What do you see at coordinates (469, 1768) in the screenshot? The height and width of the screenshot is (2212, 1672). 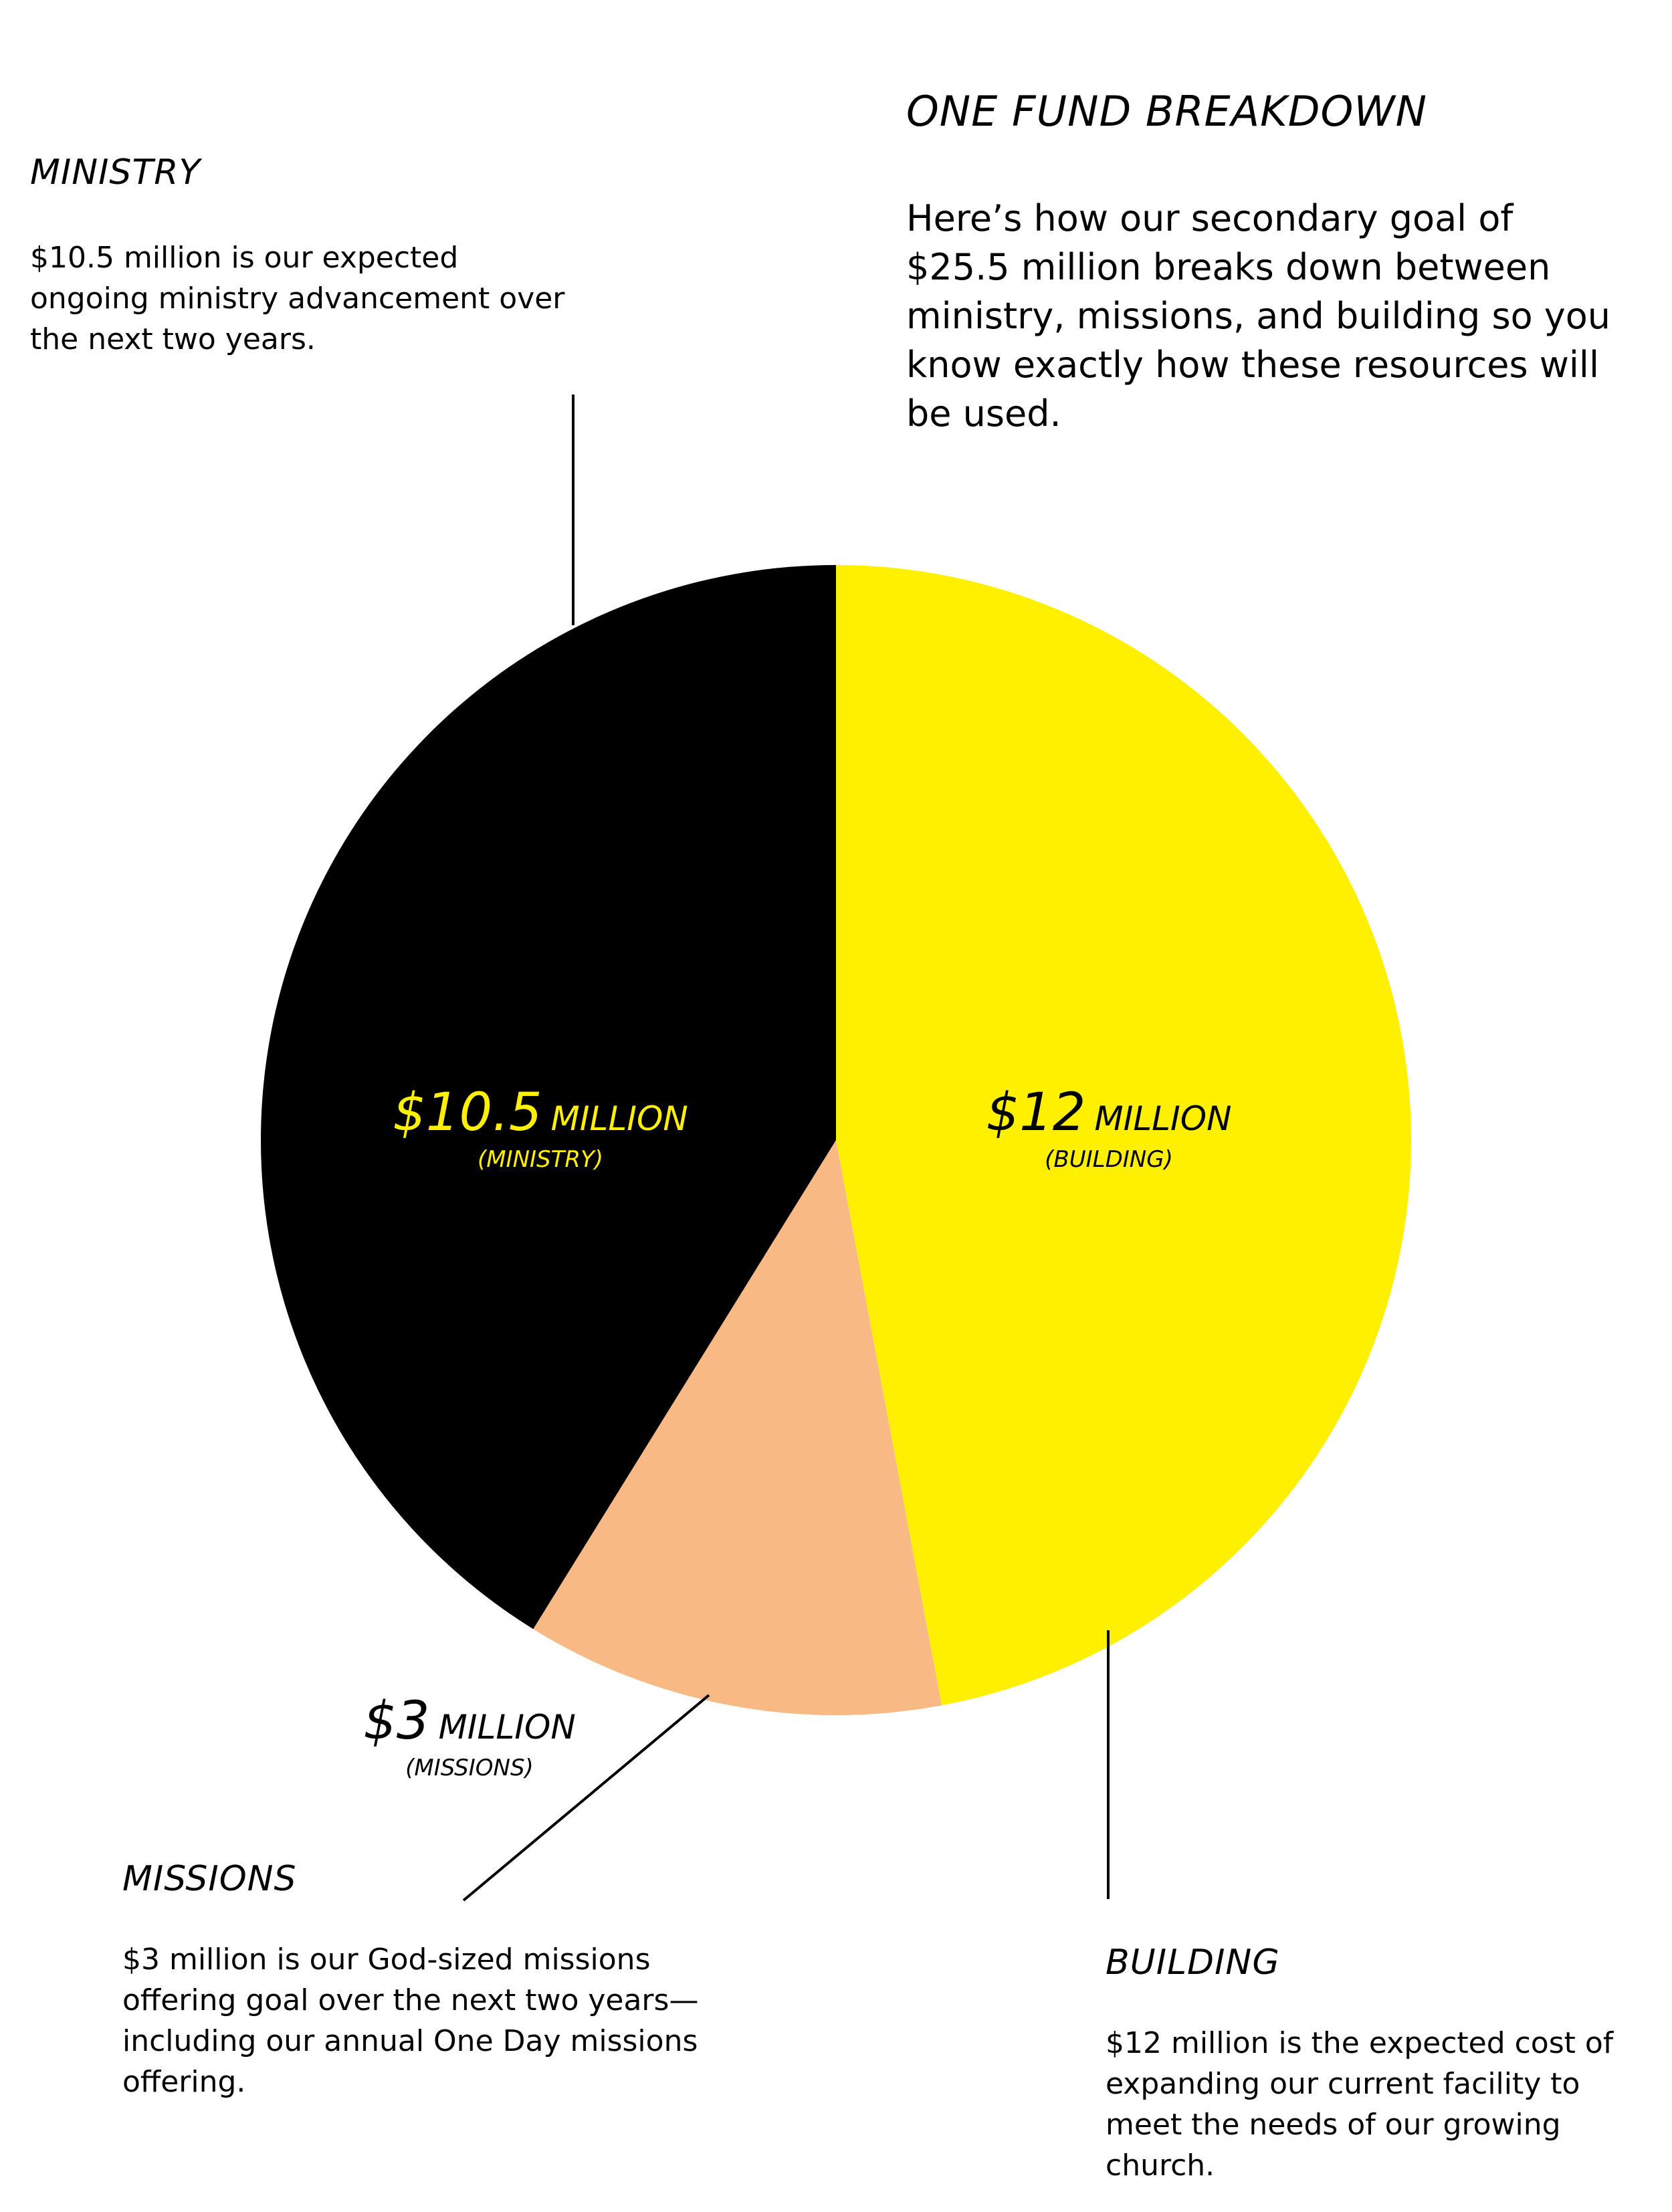 I see `missions-category: (MISSIONS)` at bounding box center [469, 1768].